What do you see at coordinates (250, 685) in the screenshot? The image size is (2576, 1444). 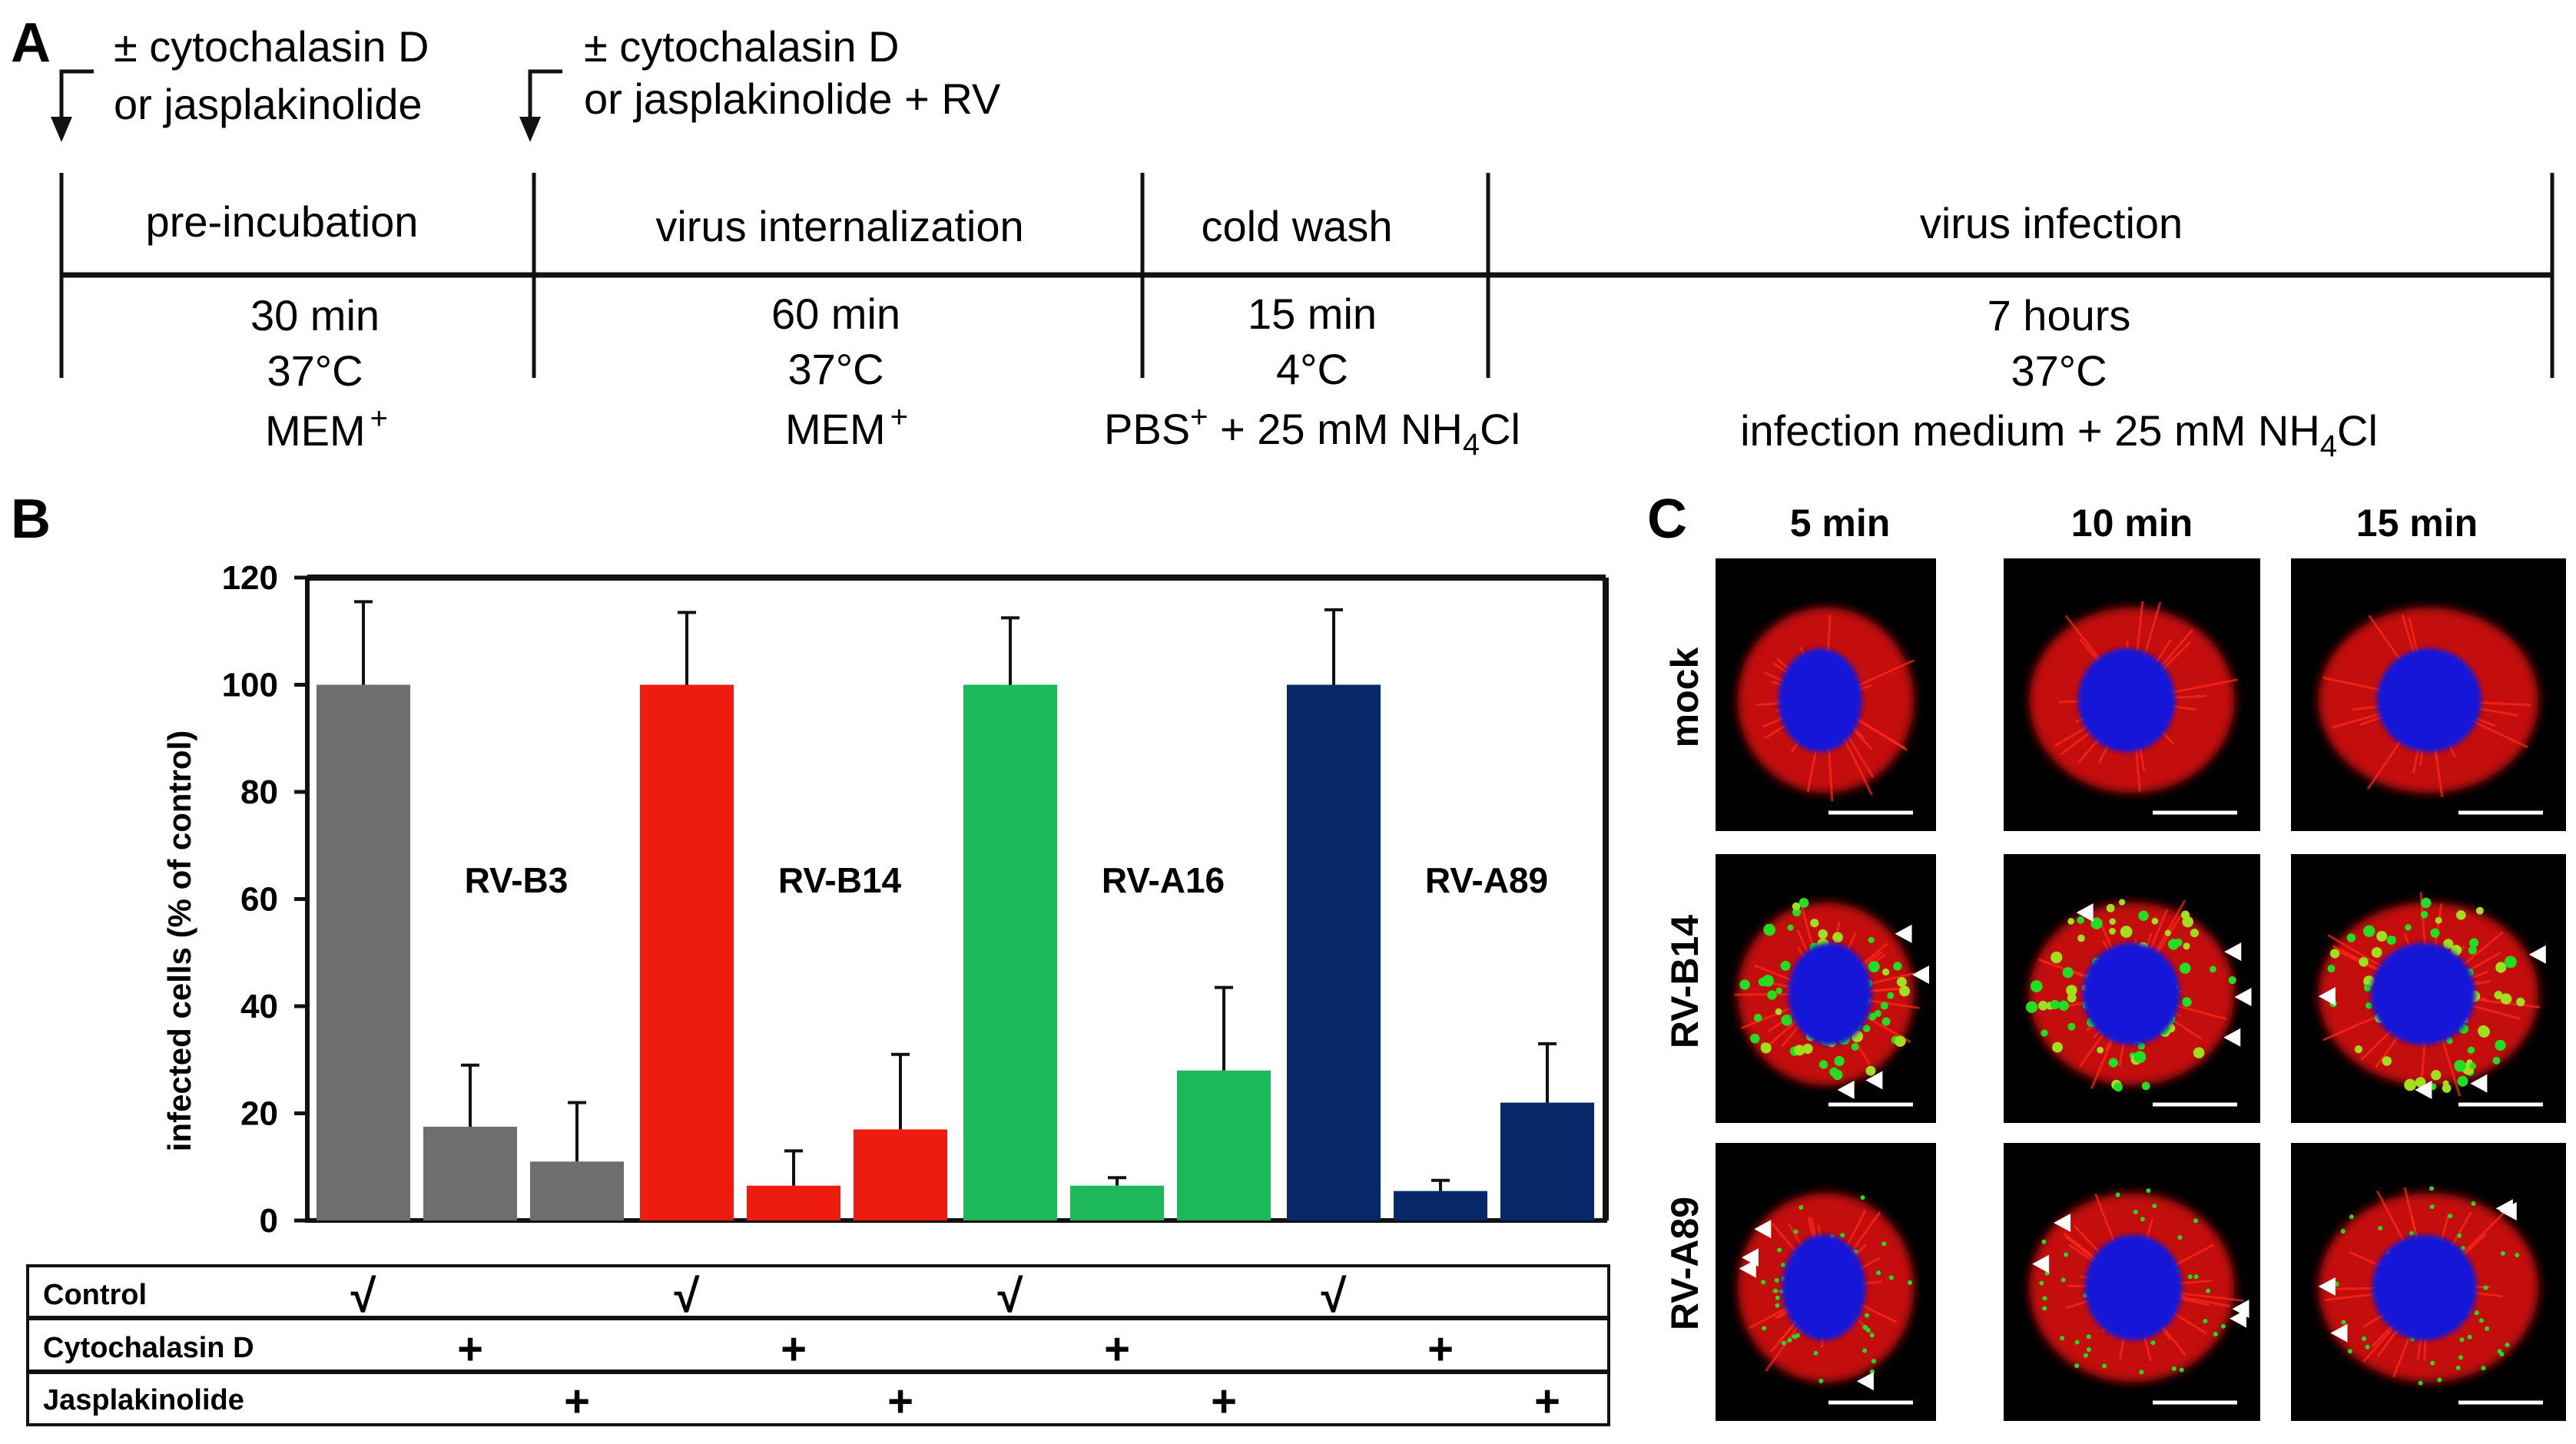 I see `y-tick-label: 100` at bounding box center [250, 685].